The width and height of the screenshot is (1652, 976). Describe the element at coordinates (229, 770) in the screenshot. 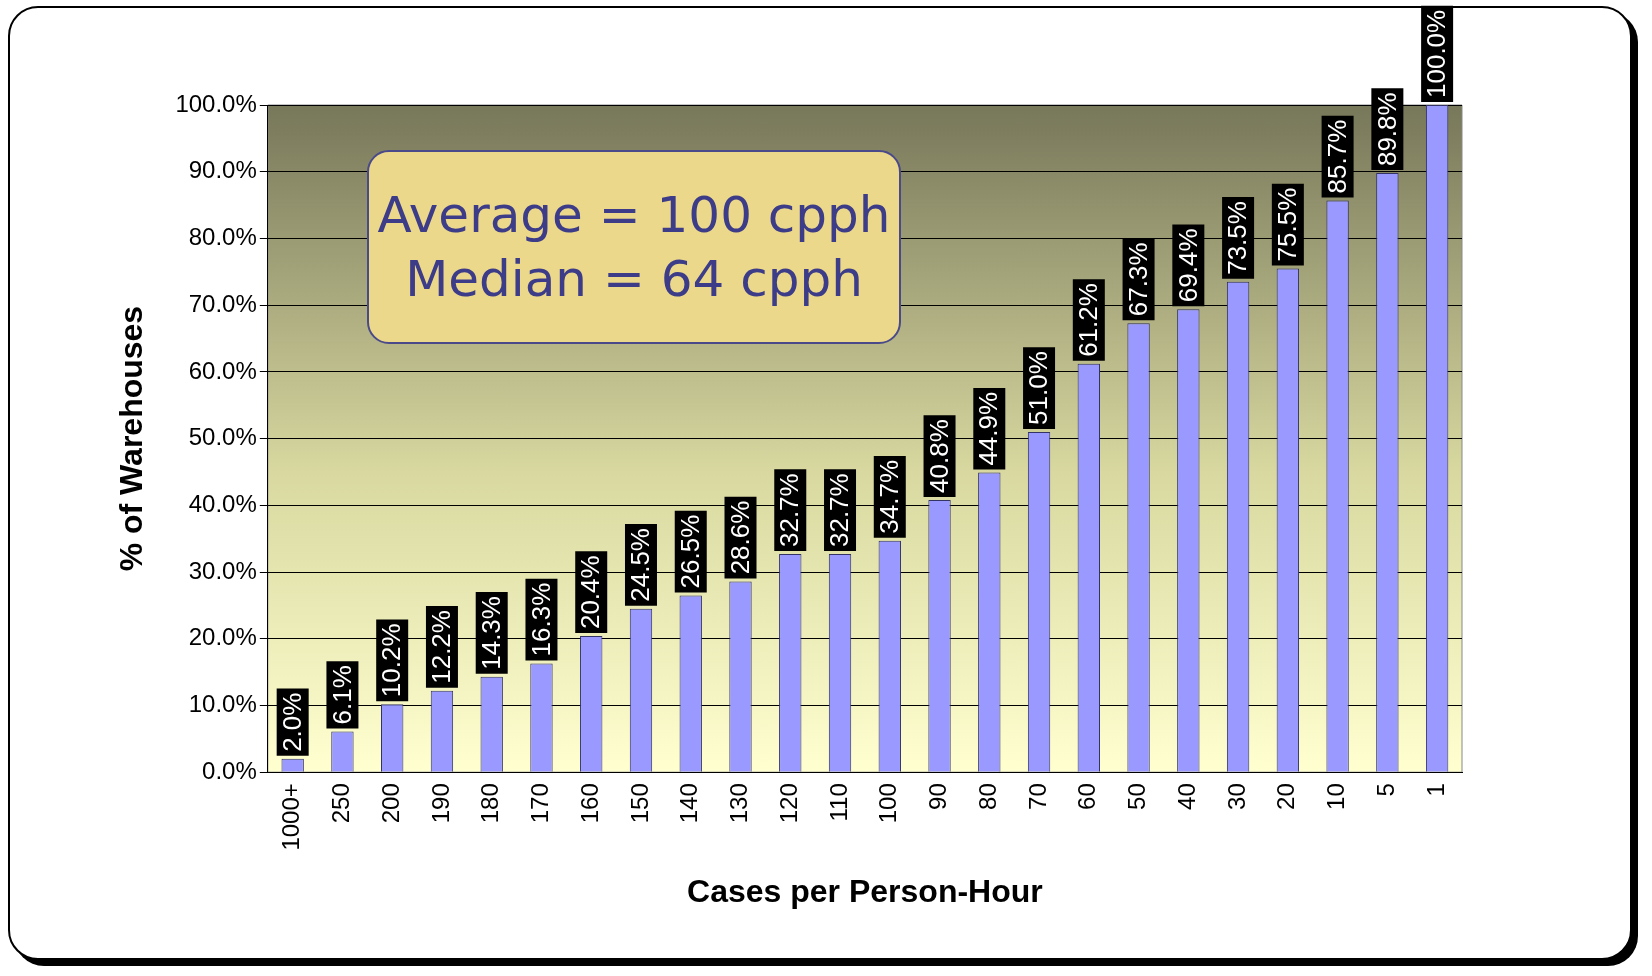

I see `y-tick-label: 0.0%` at that location.